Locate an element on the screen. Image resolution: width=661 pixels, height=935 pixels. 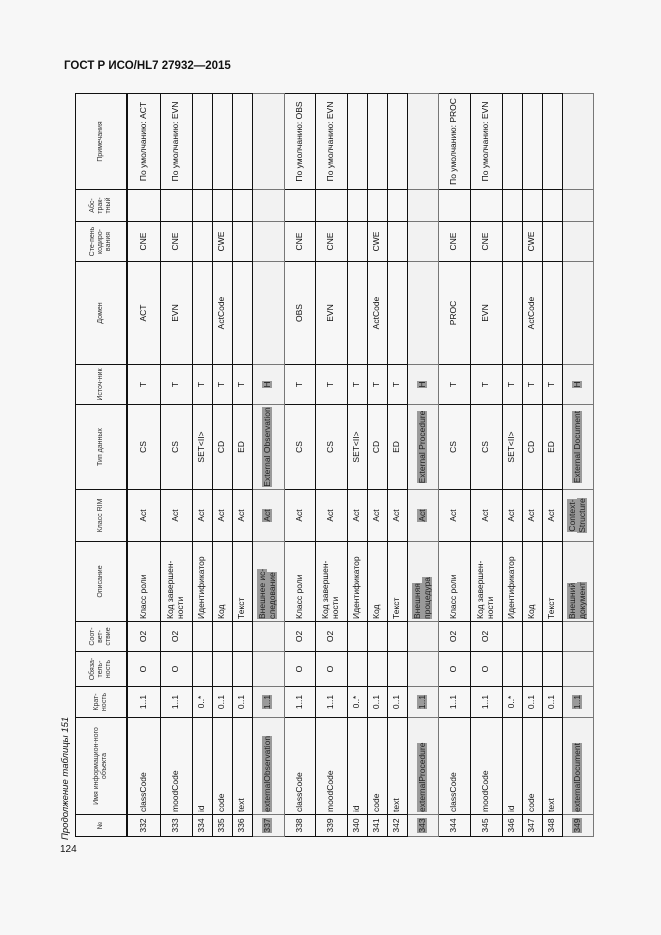
cell-text: 344 is located at coordinates (453, 825).